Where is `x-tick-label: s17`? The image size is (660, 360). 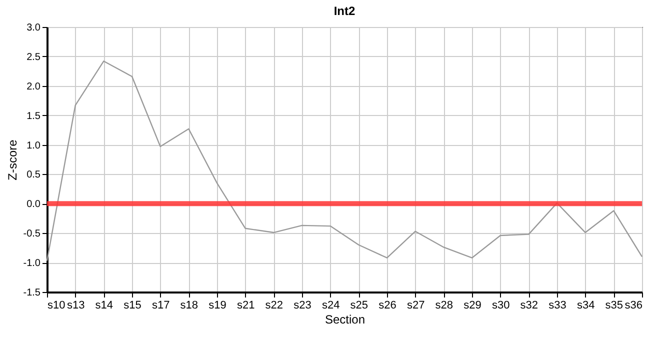 x-tick-label: s17 is located at coordinates (161, 306).